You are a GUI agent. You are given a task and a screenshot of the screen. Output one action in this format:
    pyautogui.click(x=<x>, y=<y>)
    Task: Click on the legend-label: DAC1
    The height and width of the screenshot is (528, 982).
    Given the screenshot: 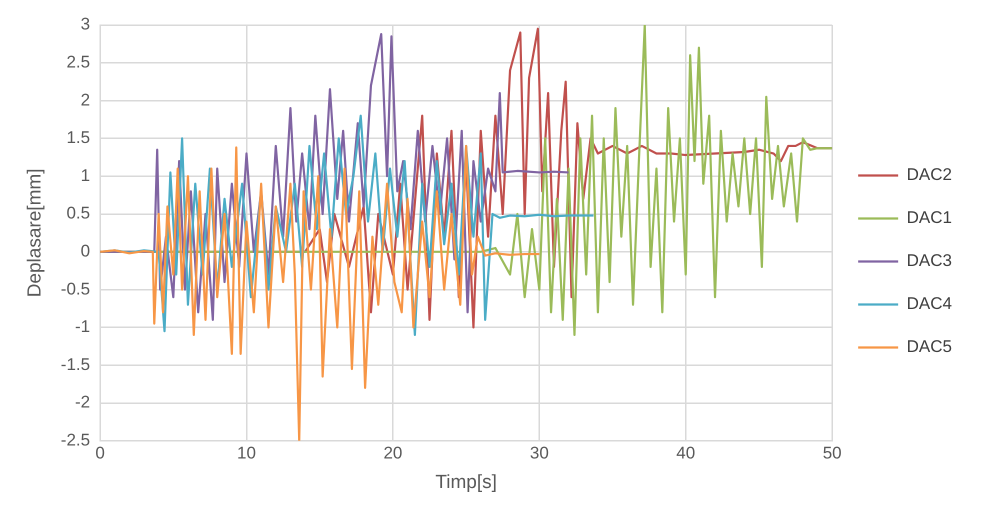 What is the action you would take?
    pyautogui.click(x=929, y=218)
    